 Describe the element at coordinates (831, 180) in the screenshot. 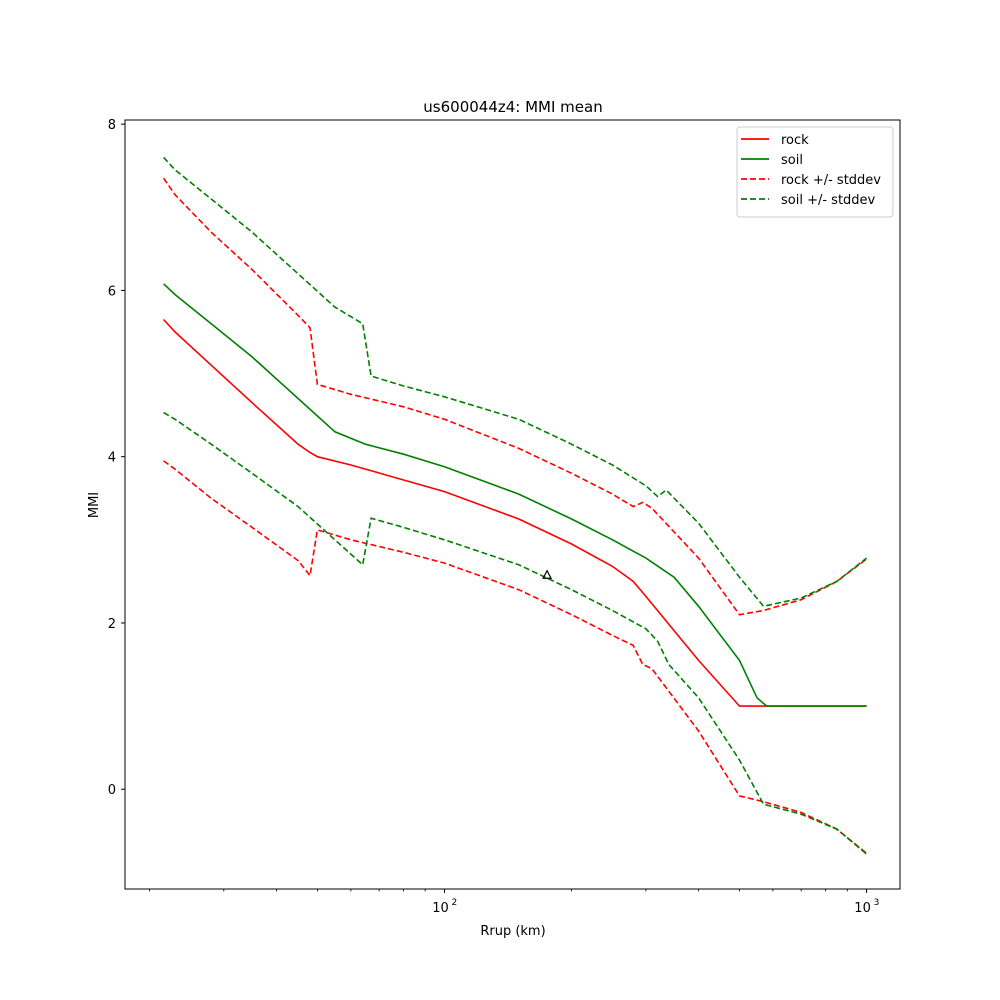

I see `legend-label-2: rock +/- stddev` at that location.